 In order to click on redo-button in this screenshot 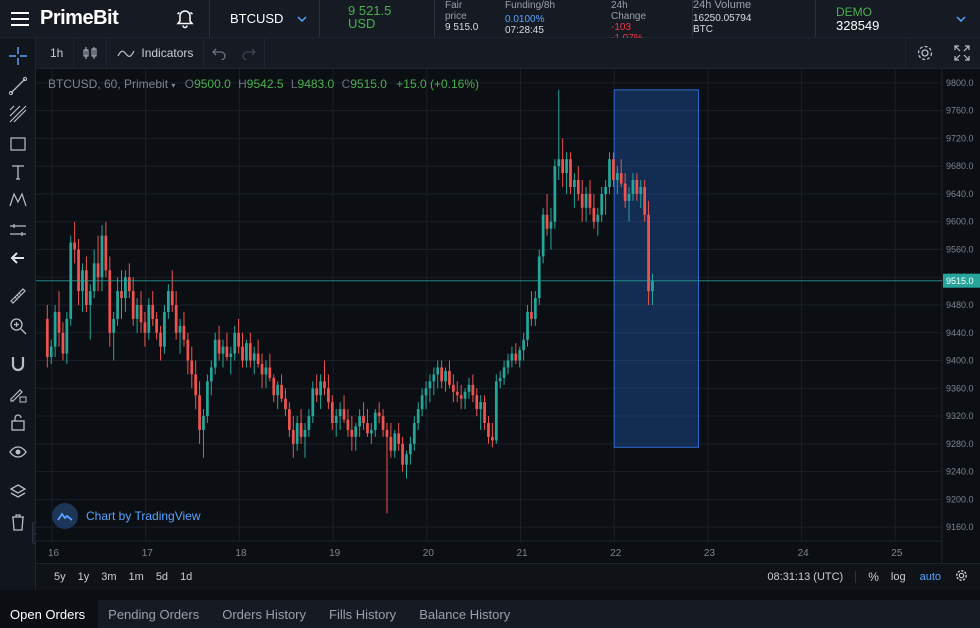, I will do `click(250, 53)`.